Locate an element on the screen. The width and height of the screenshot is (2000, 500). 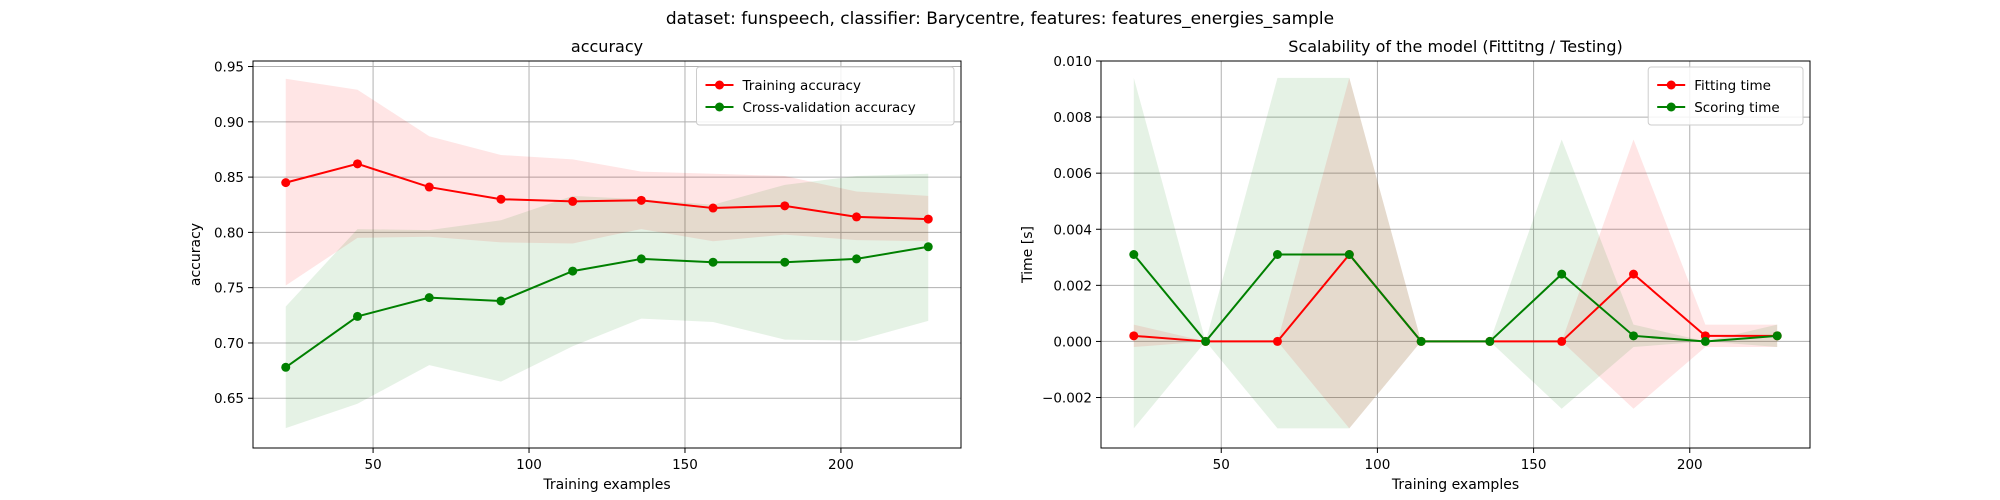
y-axis-label: accuracy is located at coordinates (196, 254).